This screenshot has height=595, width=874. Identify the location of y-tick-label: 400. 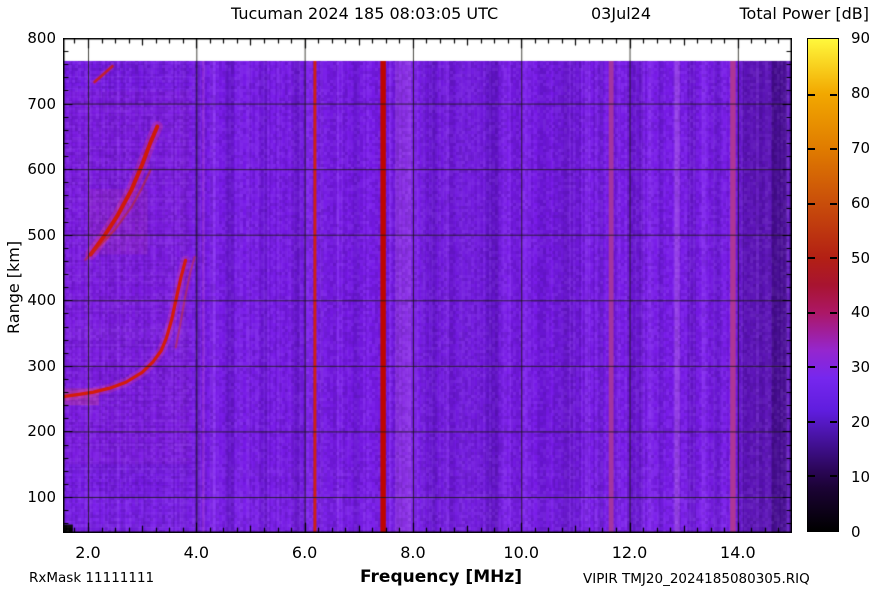
(41, 300).